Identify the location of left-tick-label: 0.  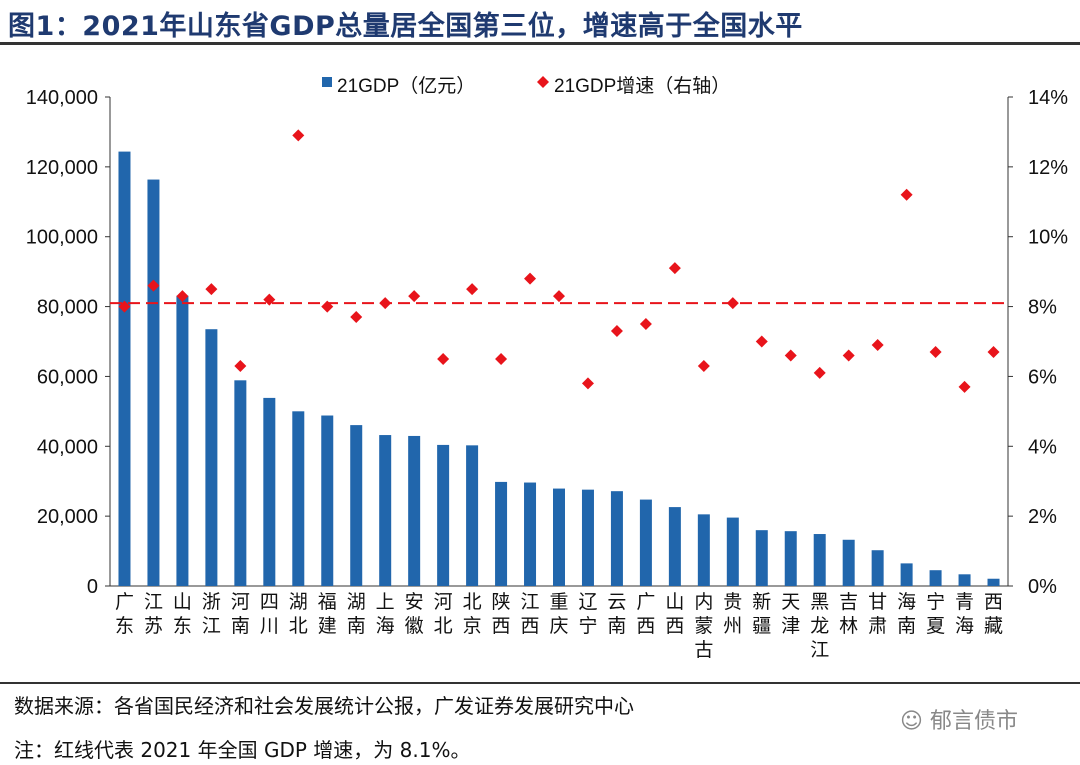
(92, 587).